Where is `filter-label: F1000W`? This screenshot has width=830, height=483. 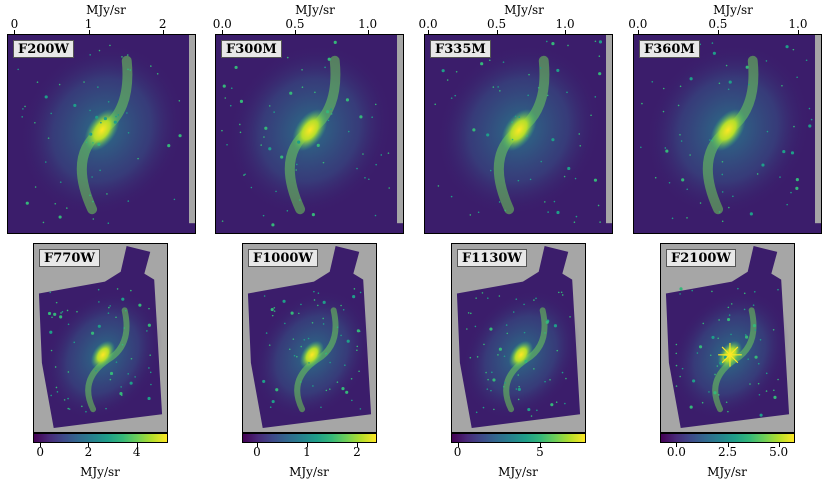
filter-label: F1000W is located at coordinates (283, 258).